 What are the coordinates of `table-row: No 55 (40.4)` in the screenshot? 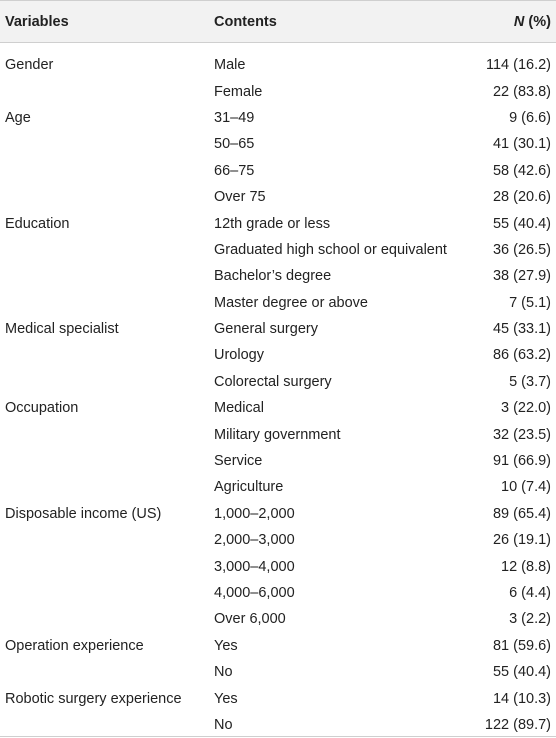 It's located at (278, 672).